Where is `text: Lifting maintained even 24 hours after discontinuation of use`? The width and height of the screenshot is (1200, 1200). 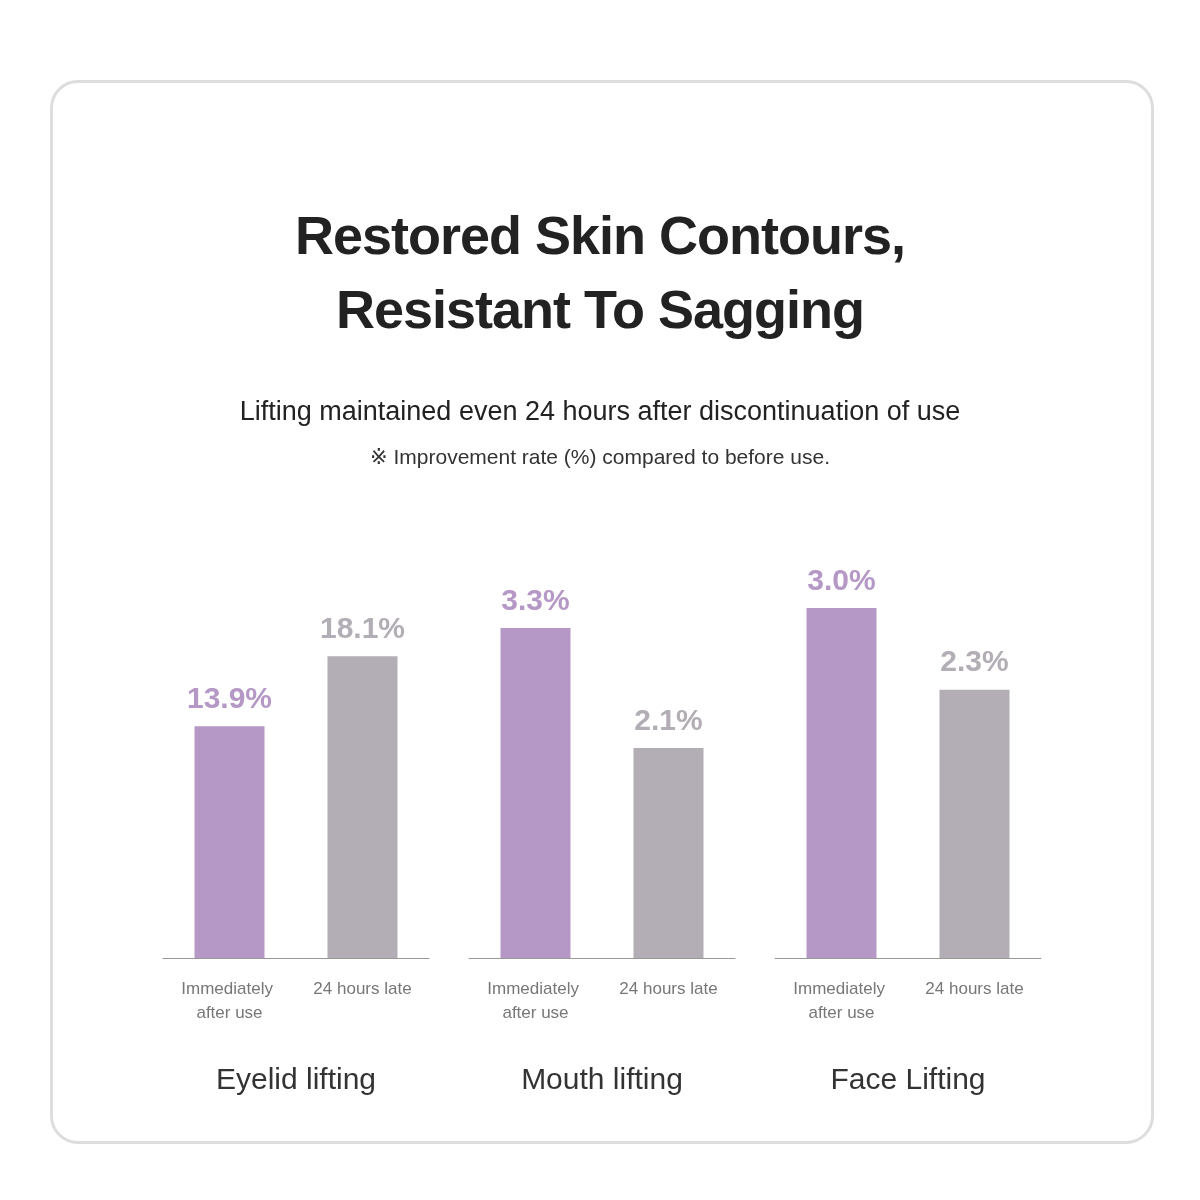 text: Lifting maintained even 24 hours after discontinuation of use is located at coordinates (600, 411).